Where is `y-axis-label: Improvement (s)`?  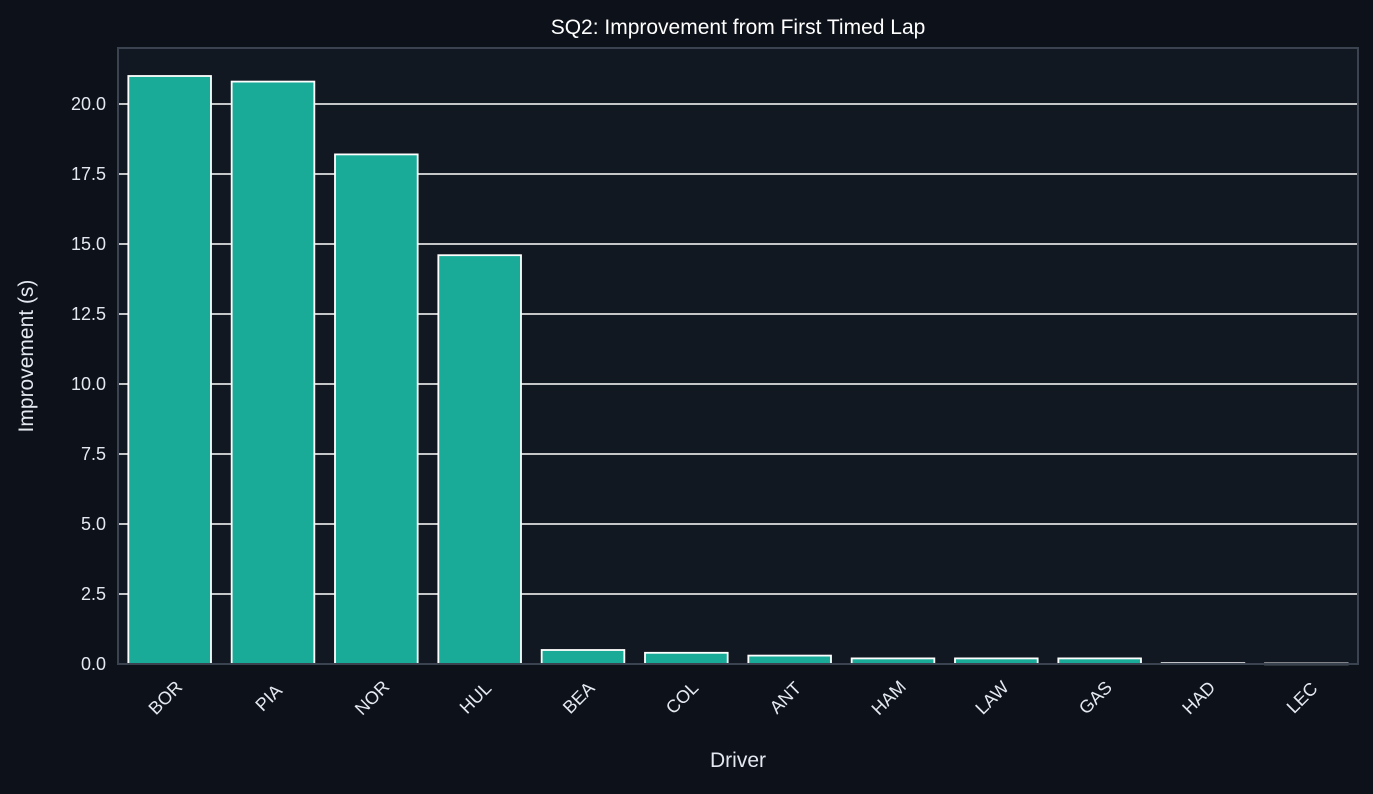
y-axis-label: Improvement (s) is located at coordinates (26, 356).